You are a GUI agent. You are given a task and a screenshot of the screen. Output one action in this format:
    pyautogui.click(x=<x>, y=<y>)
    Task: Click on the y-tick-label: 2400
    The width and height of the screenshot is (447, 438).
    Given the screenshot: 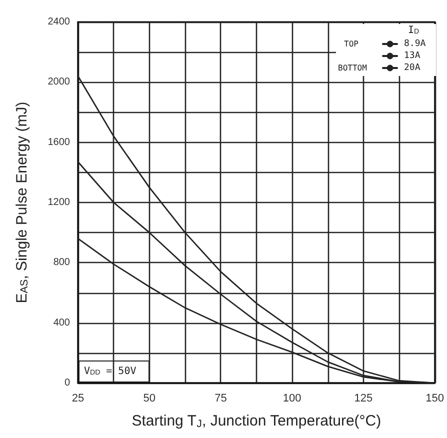 What is the action you would take?
    pyautogui.click(x=59, y=22)
    